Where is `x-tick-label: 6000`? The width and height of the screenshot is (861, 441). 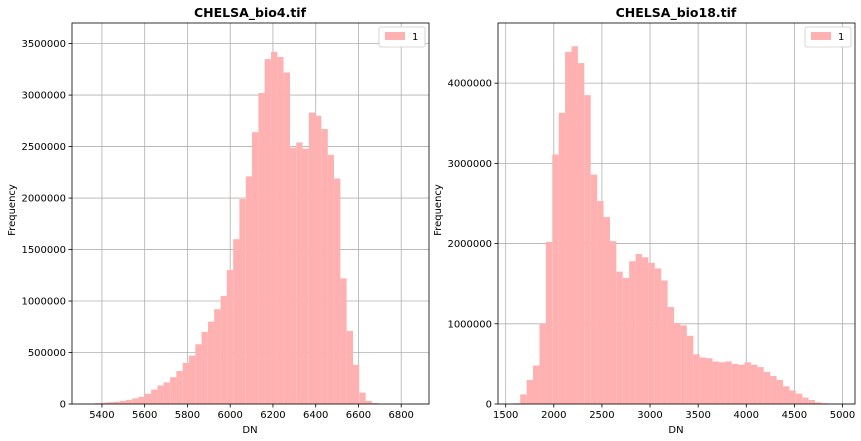 x-tick-label: 6000 is located at coordinates (229, 415).